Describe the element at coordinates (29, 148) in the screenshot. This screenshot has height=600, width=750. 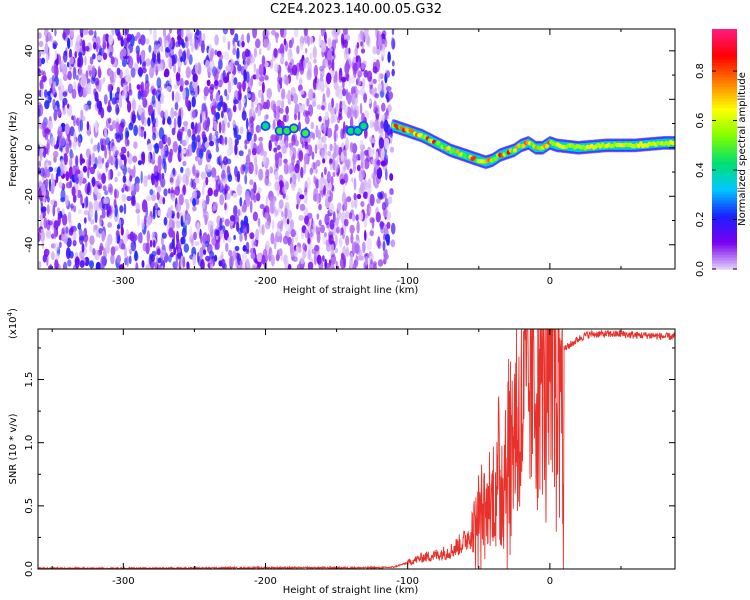
I see `y-tick-label: 0` at that location.